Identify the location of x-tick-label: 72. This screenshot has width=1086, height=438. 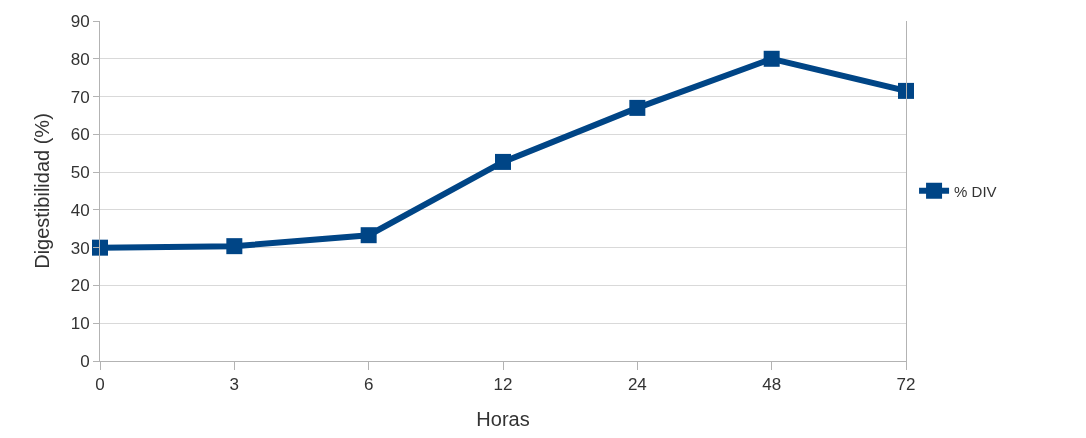
(906, 385).